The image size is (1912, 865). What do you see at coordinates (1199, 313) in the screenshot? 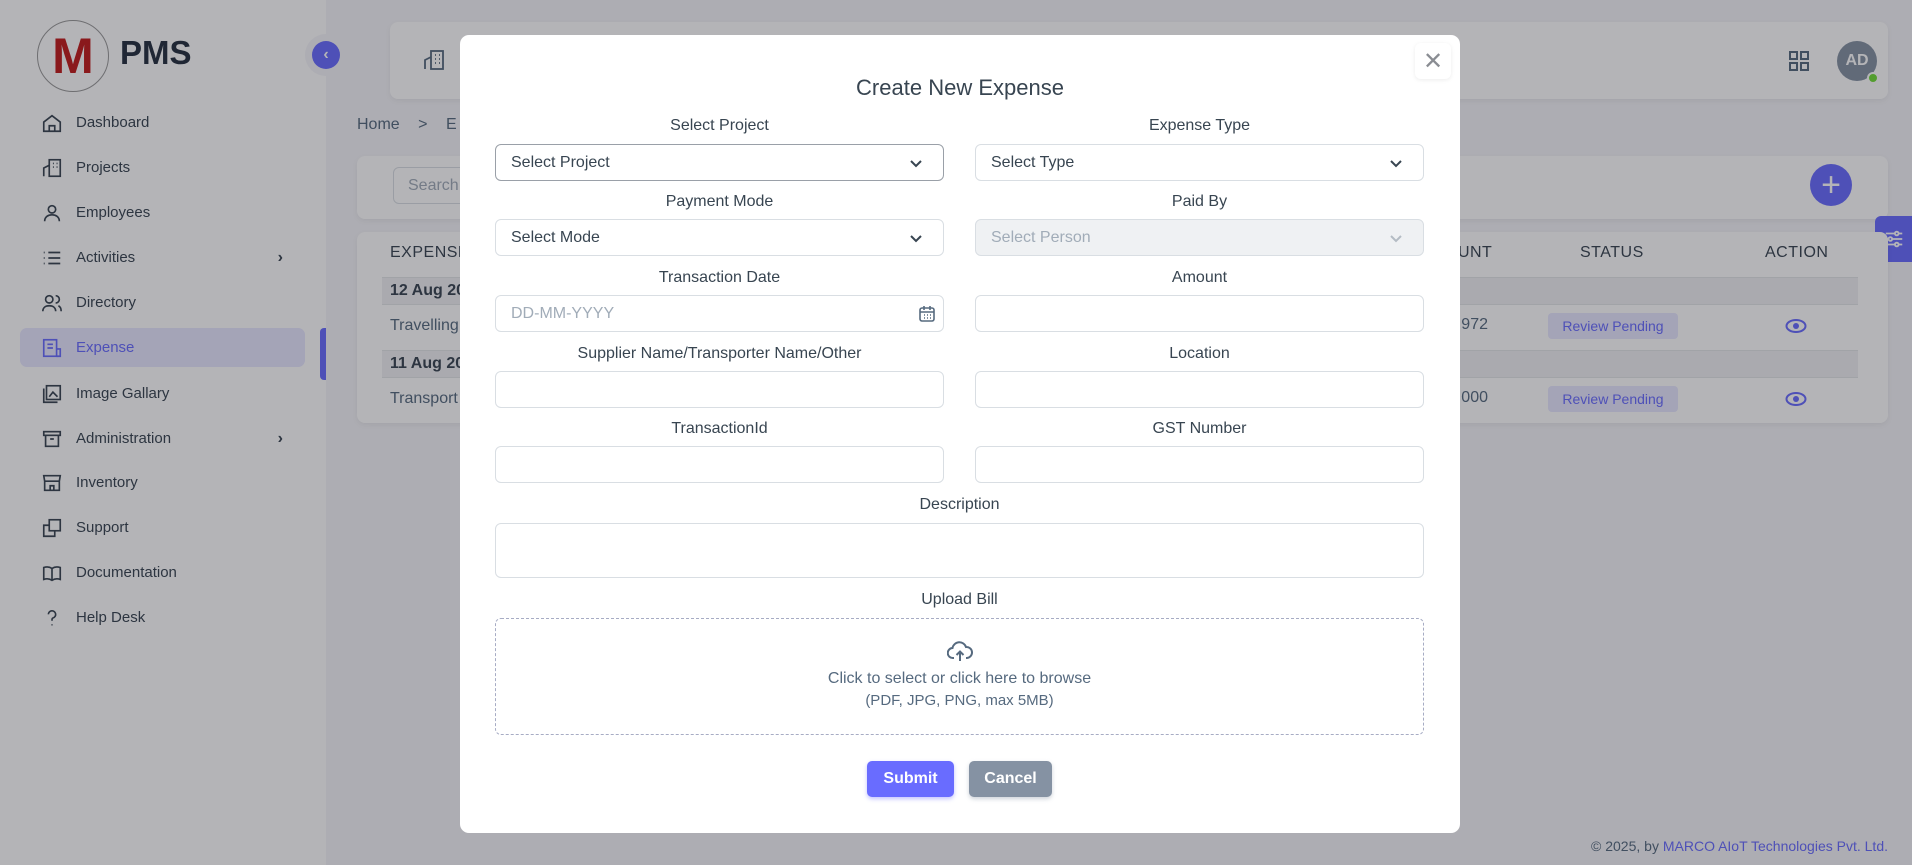
I see `amount-input` at bounding box center [1199, 313].